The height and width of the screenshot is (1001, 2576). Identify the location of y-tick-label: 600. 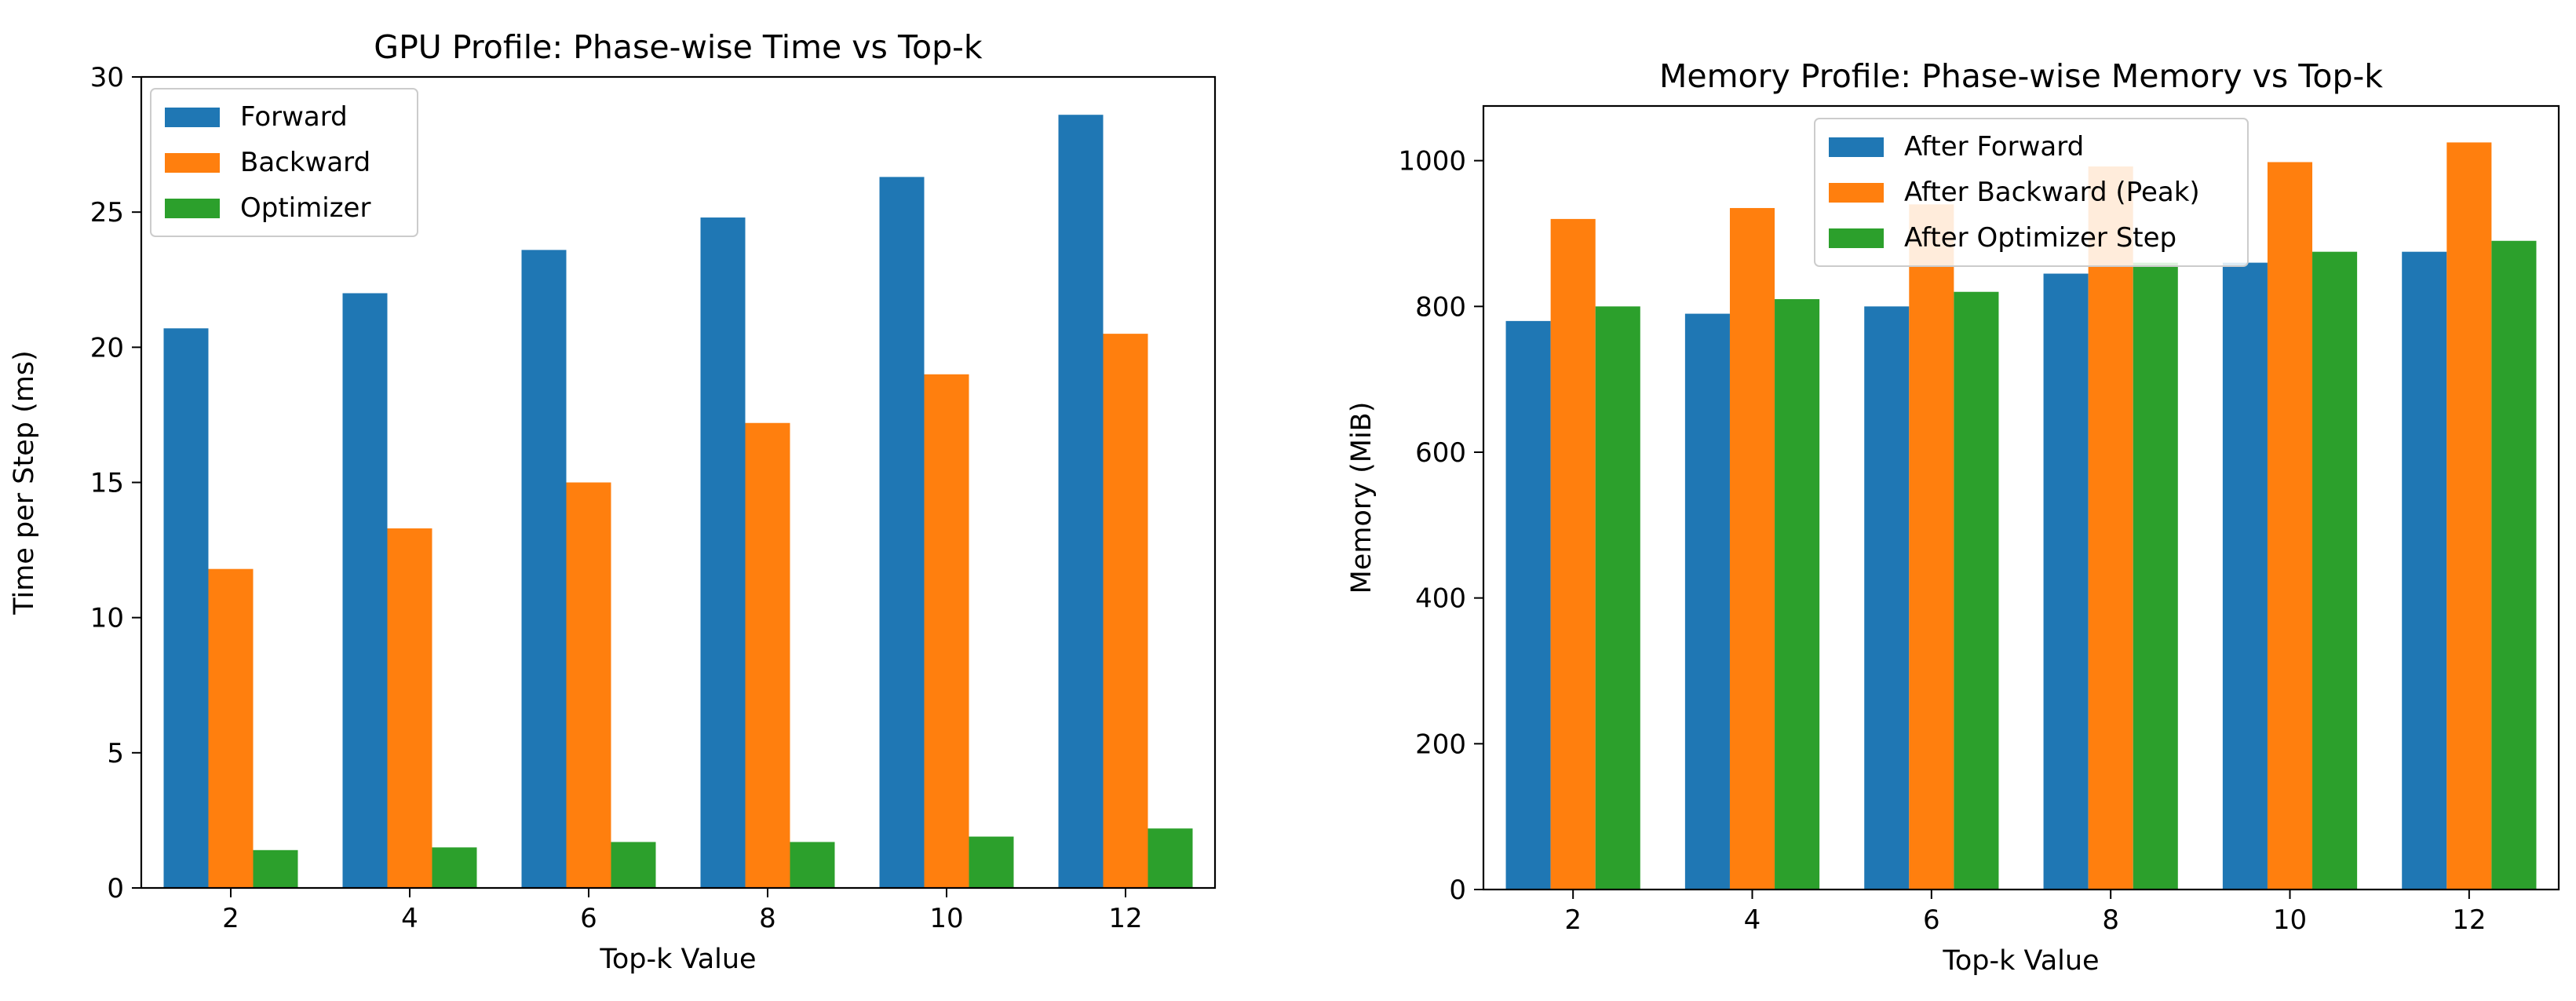
(1440, 453).